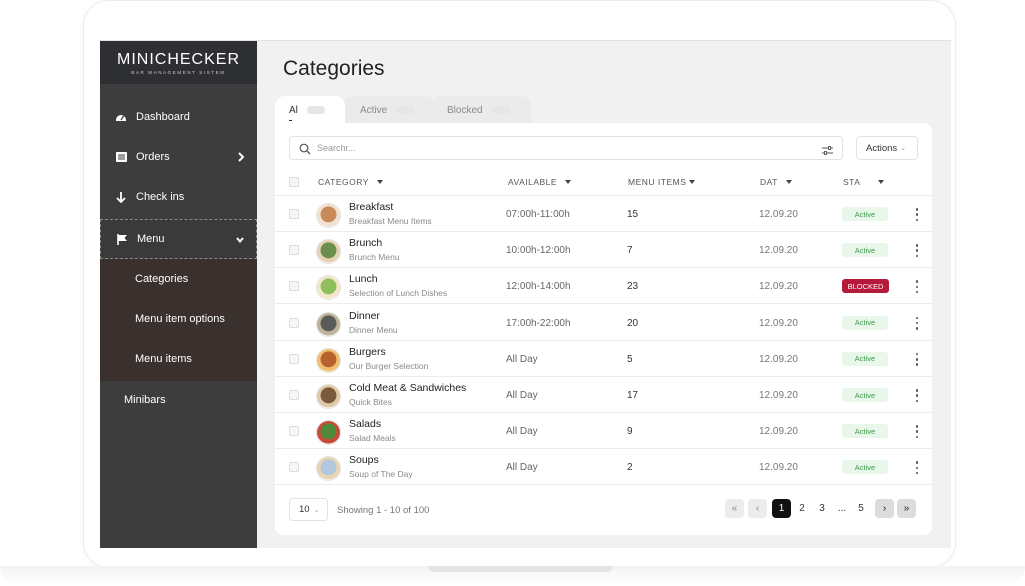  What do you see at coordinates (389, 365) in the screenshot?
I see `category-description: Our Burger Selection` at bounding box center [389, 365].